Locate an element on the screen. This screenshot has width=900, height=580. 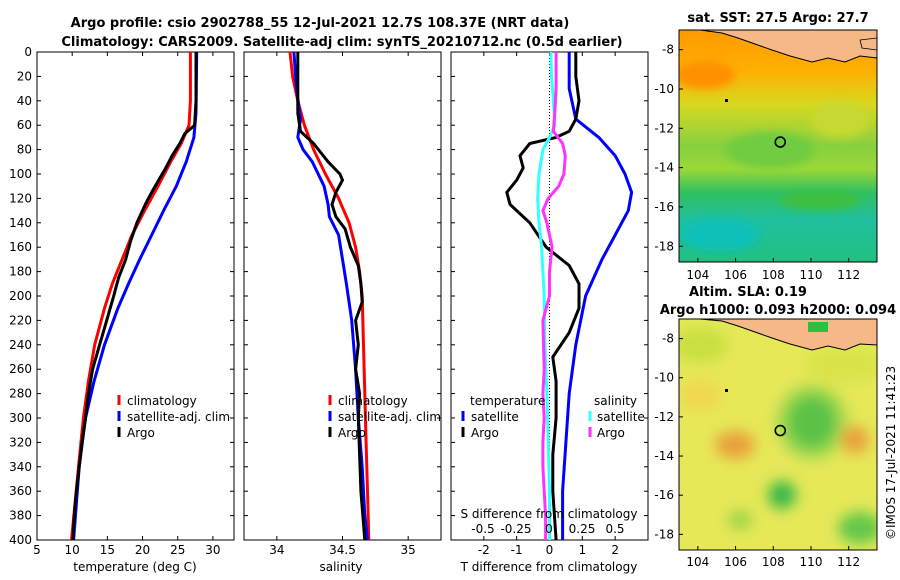
sla-field is located at coordinates (778, 434).